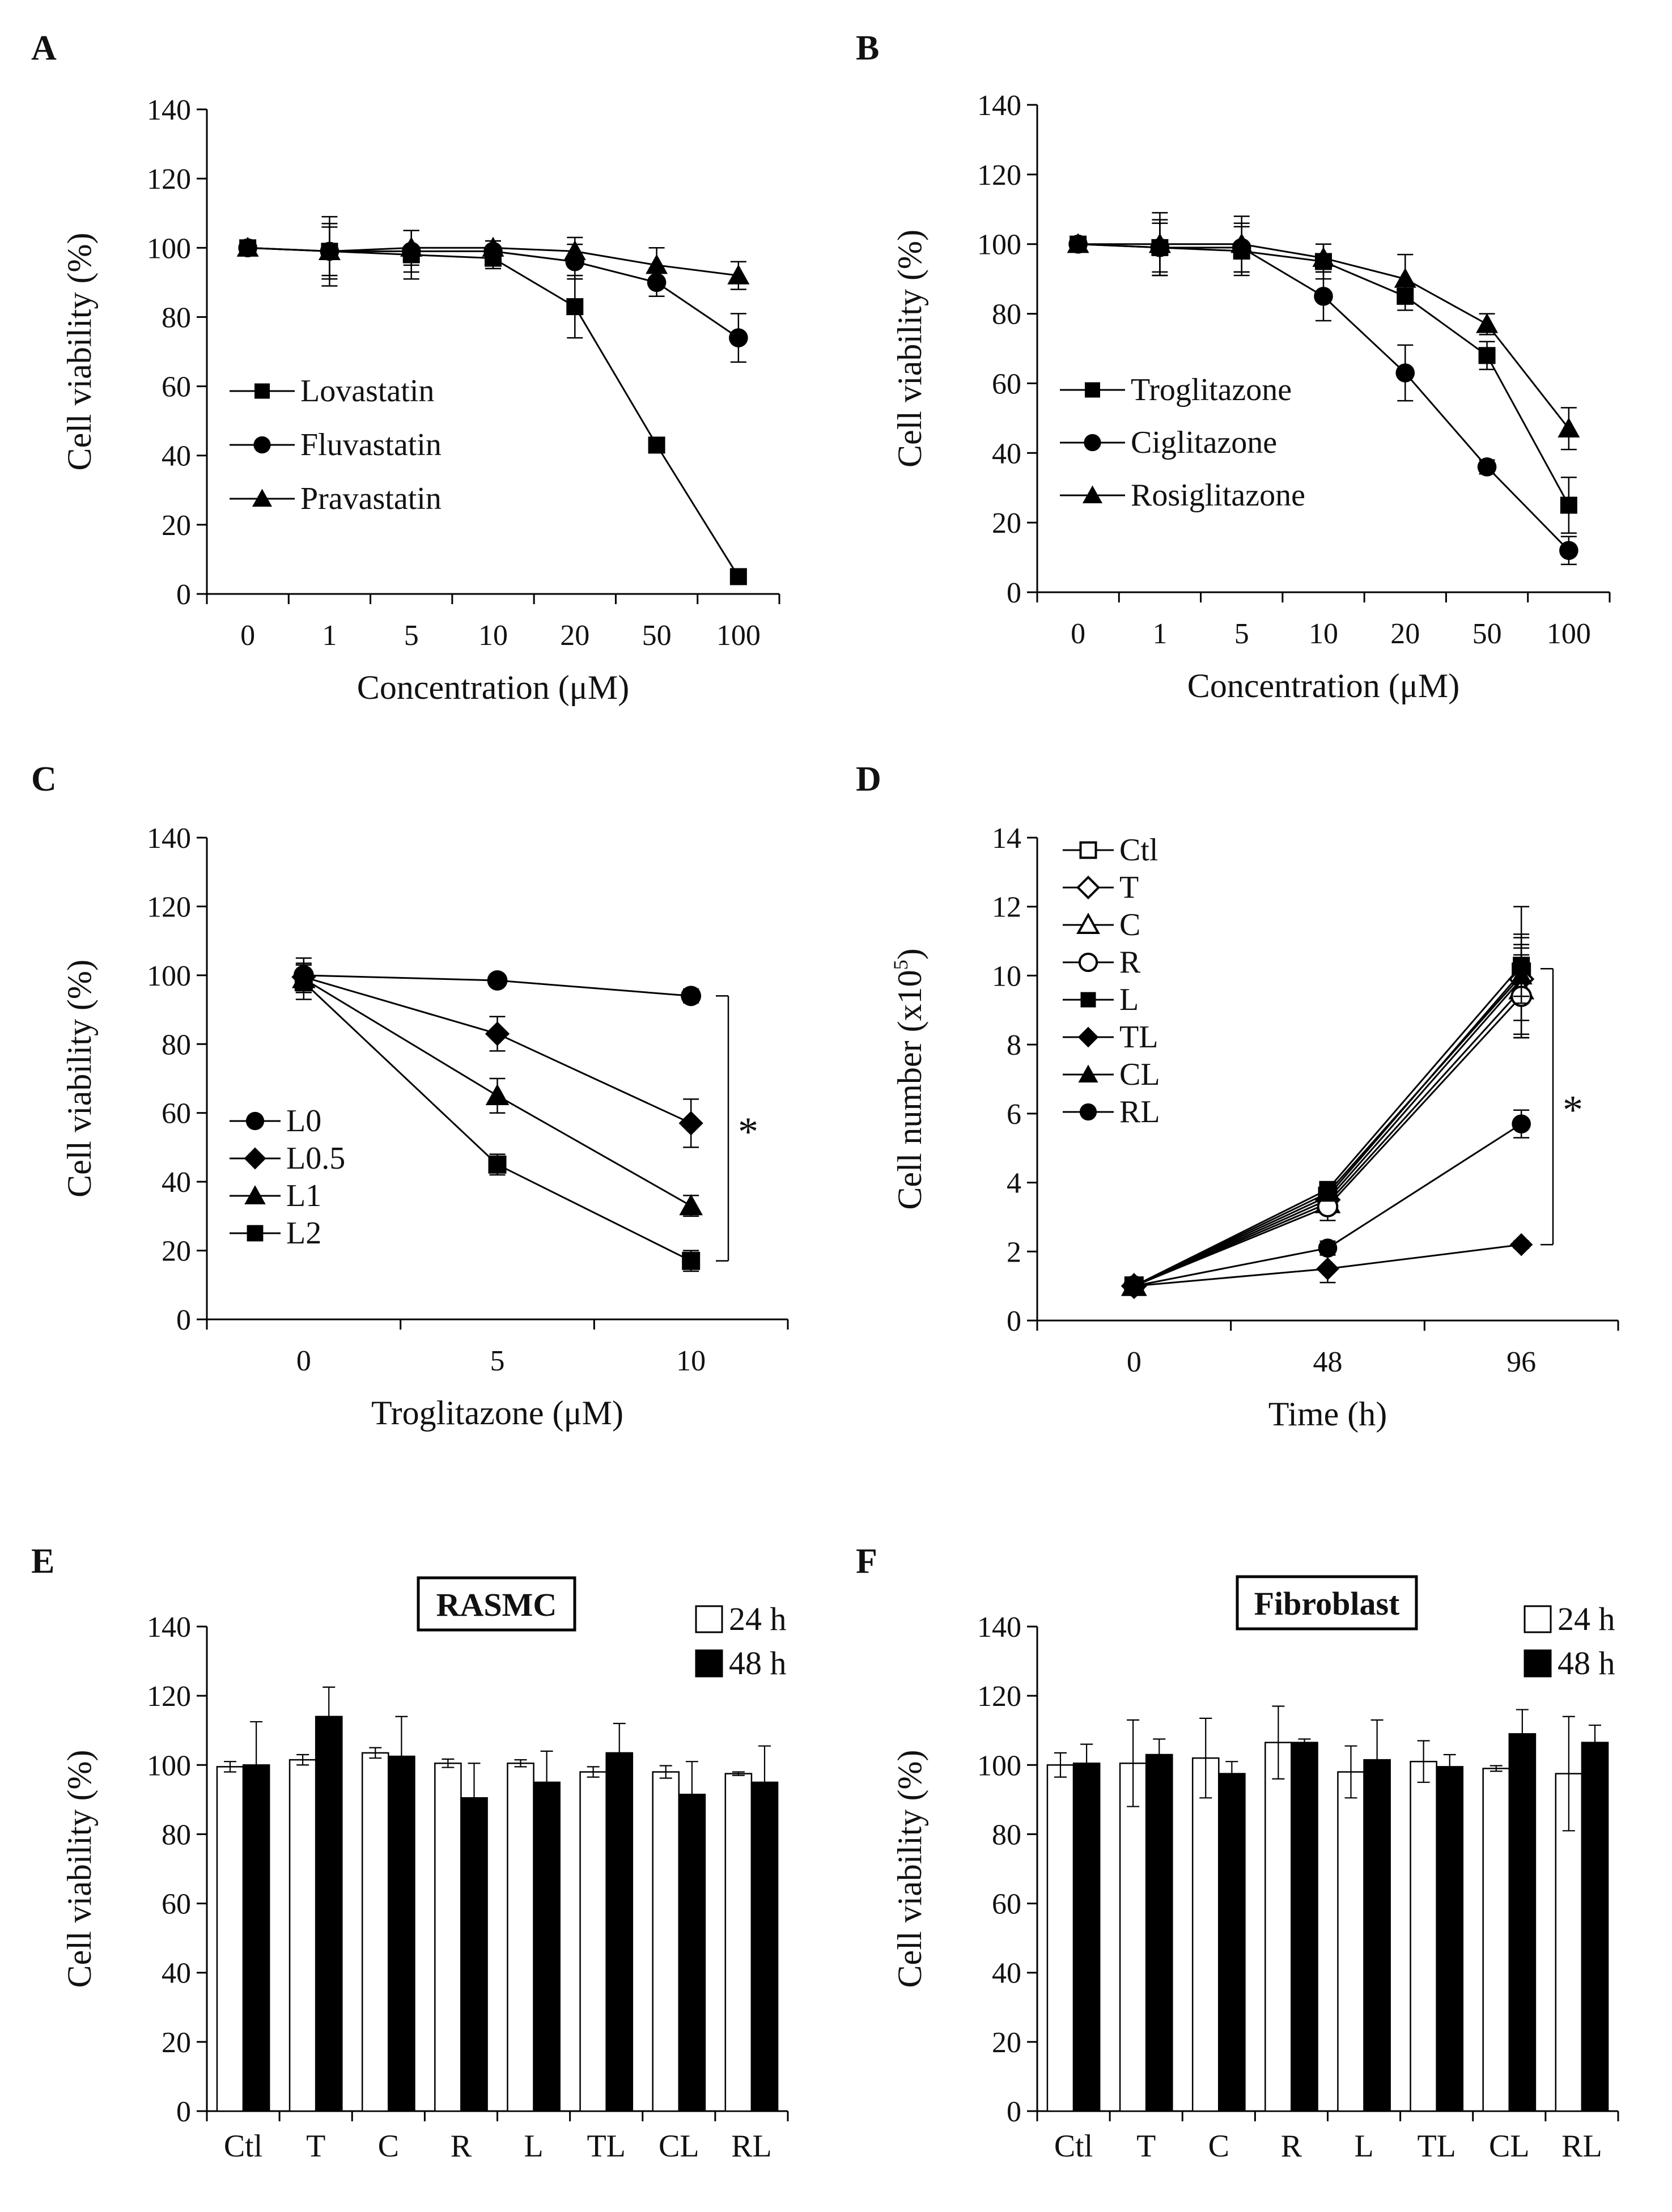 This screenshot has height=2212, width=1672. What do you see at coordinates (303, 1234) in the screenshot?
I see `legend-label: L2` at bounding box center [303, 1234].